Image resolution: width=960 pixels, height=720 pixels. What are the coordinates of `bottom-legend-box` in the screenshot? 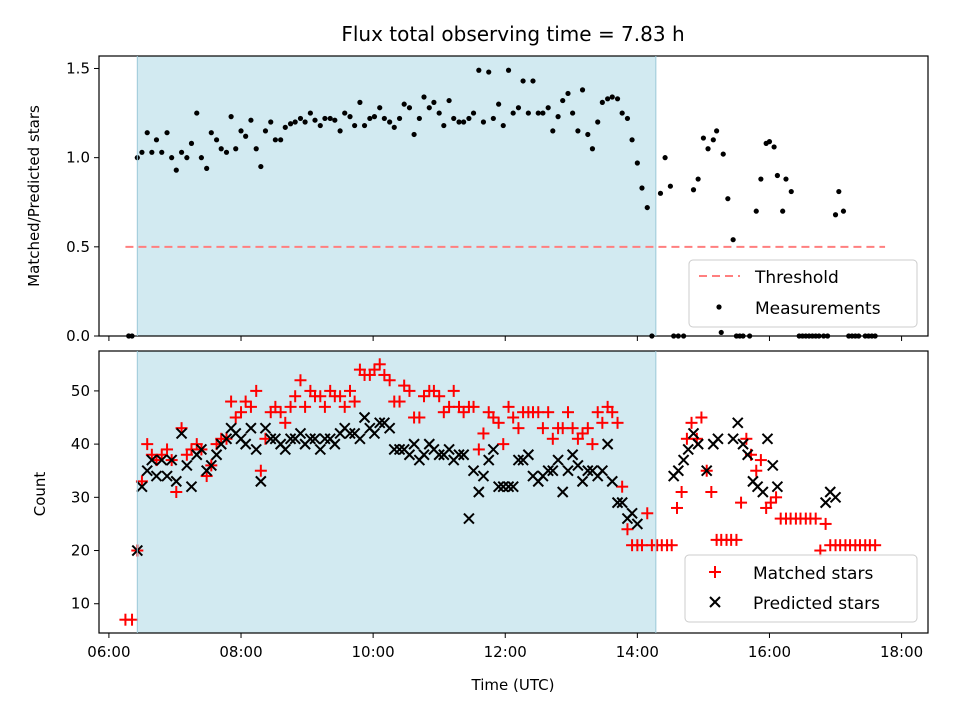 It's located at (801, 588).